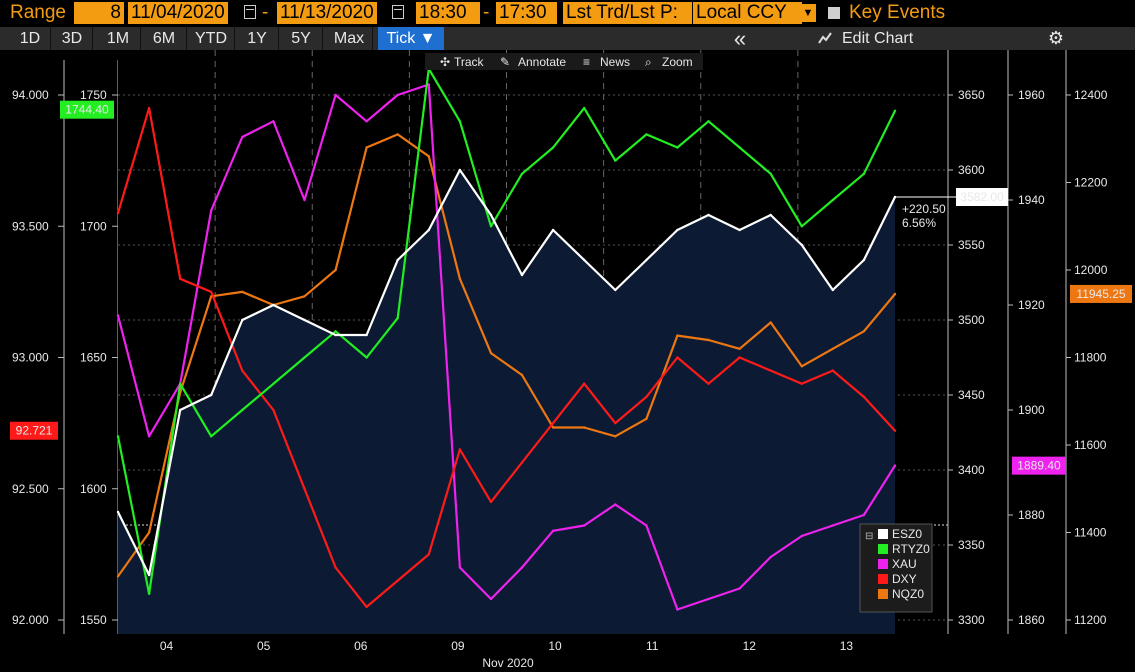  I want to click on zoom-button: Zoom, so click(677, 62).